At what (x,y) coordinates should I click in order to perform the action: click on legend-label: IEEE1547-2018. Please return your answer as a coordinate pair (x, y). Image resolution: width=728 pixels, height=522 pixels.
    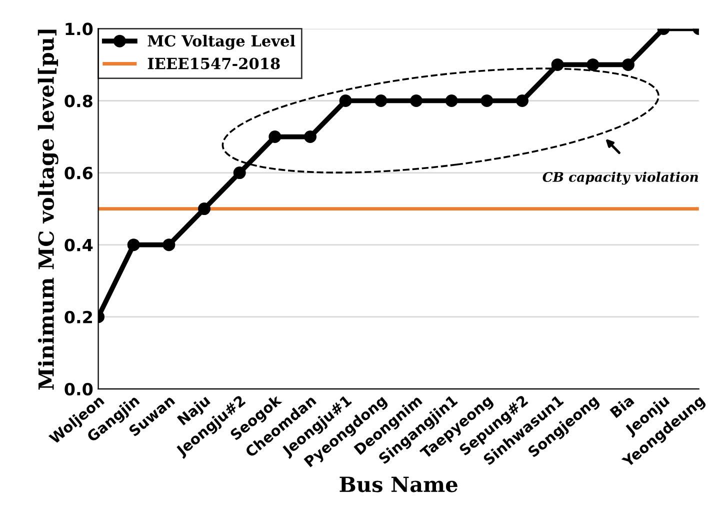
    Looking at the image, I should click on (214, 64).